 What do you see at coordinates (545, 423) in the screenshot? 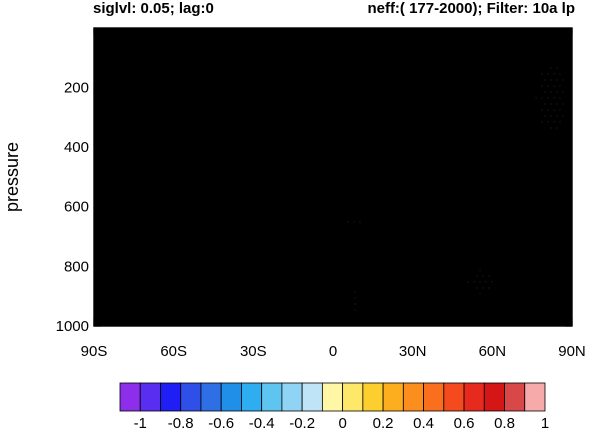
I see `colorbar-label: 1` at bounding box center [545, 423].